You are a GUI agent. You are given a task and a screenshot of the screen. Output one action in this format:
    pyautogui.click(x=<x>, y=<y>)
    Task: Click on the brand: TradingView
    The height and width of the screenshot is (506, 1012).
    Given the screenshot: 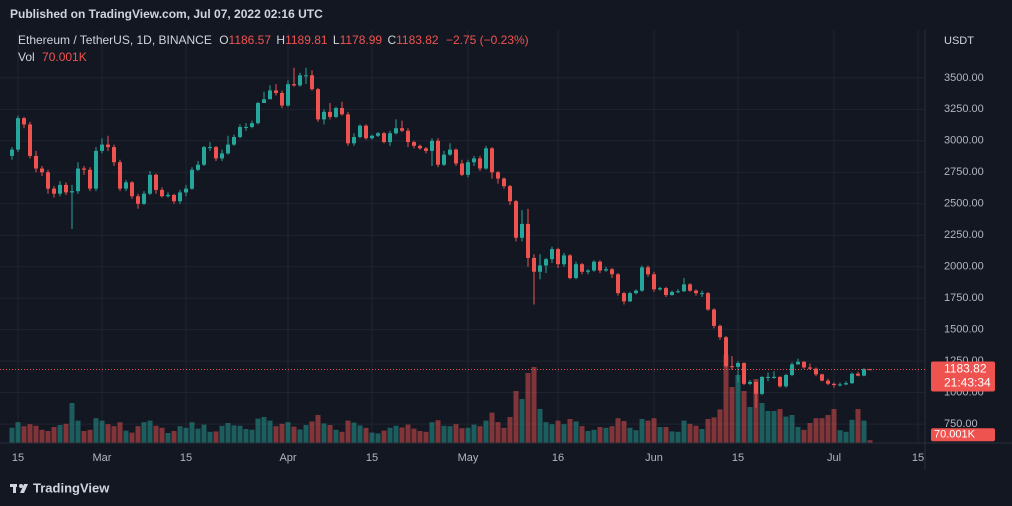 What is the action you would take?
    pyautogui.click(x=71, y=487)
    